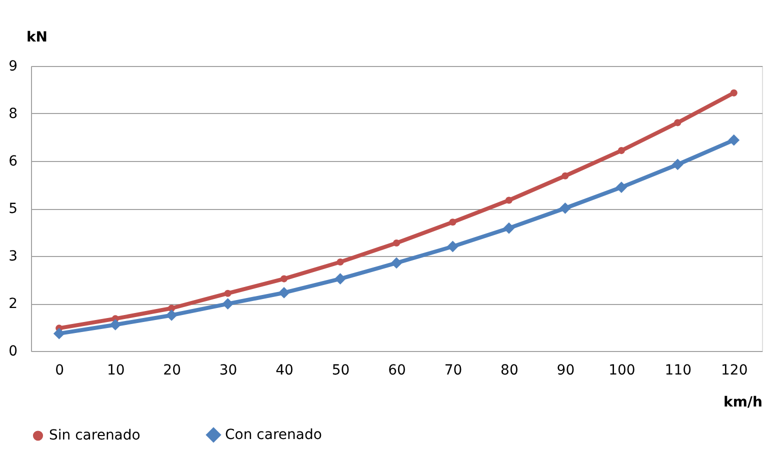 Image resolution: width=777 pixels, height=461 pixels. I want to click on x-tick-label: 50, so click(341, 370).